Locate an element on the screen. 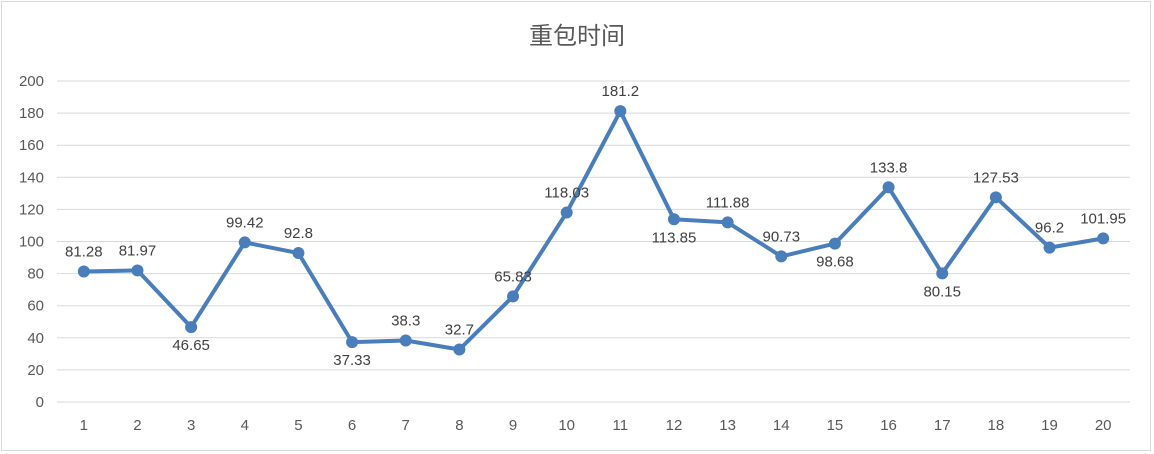 The image size is (1154, 454). data-label: 118.03 is located at coordinates (566, 193).